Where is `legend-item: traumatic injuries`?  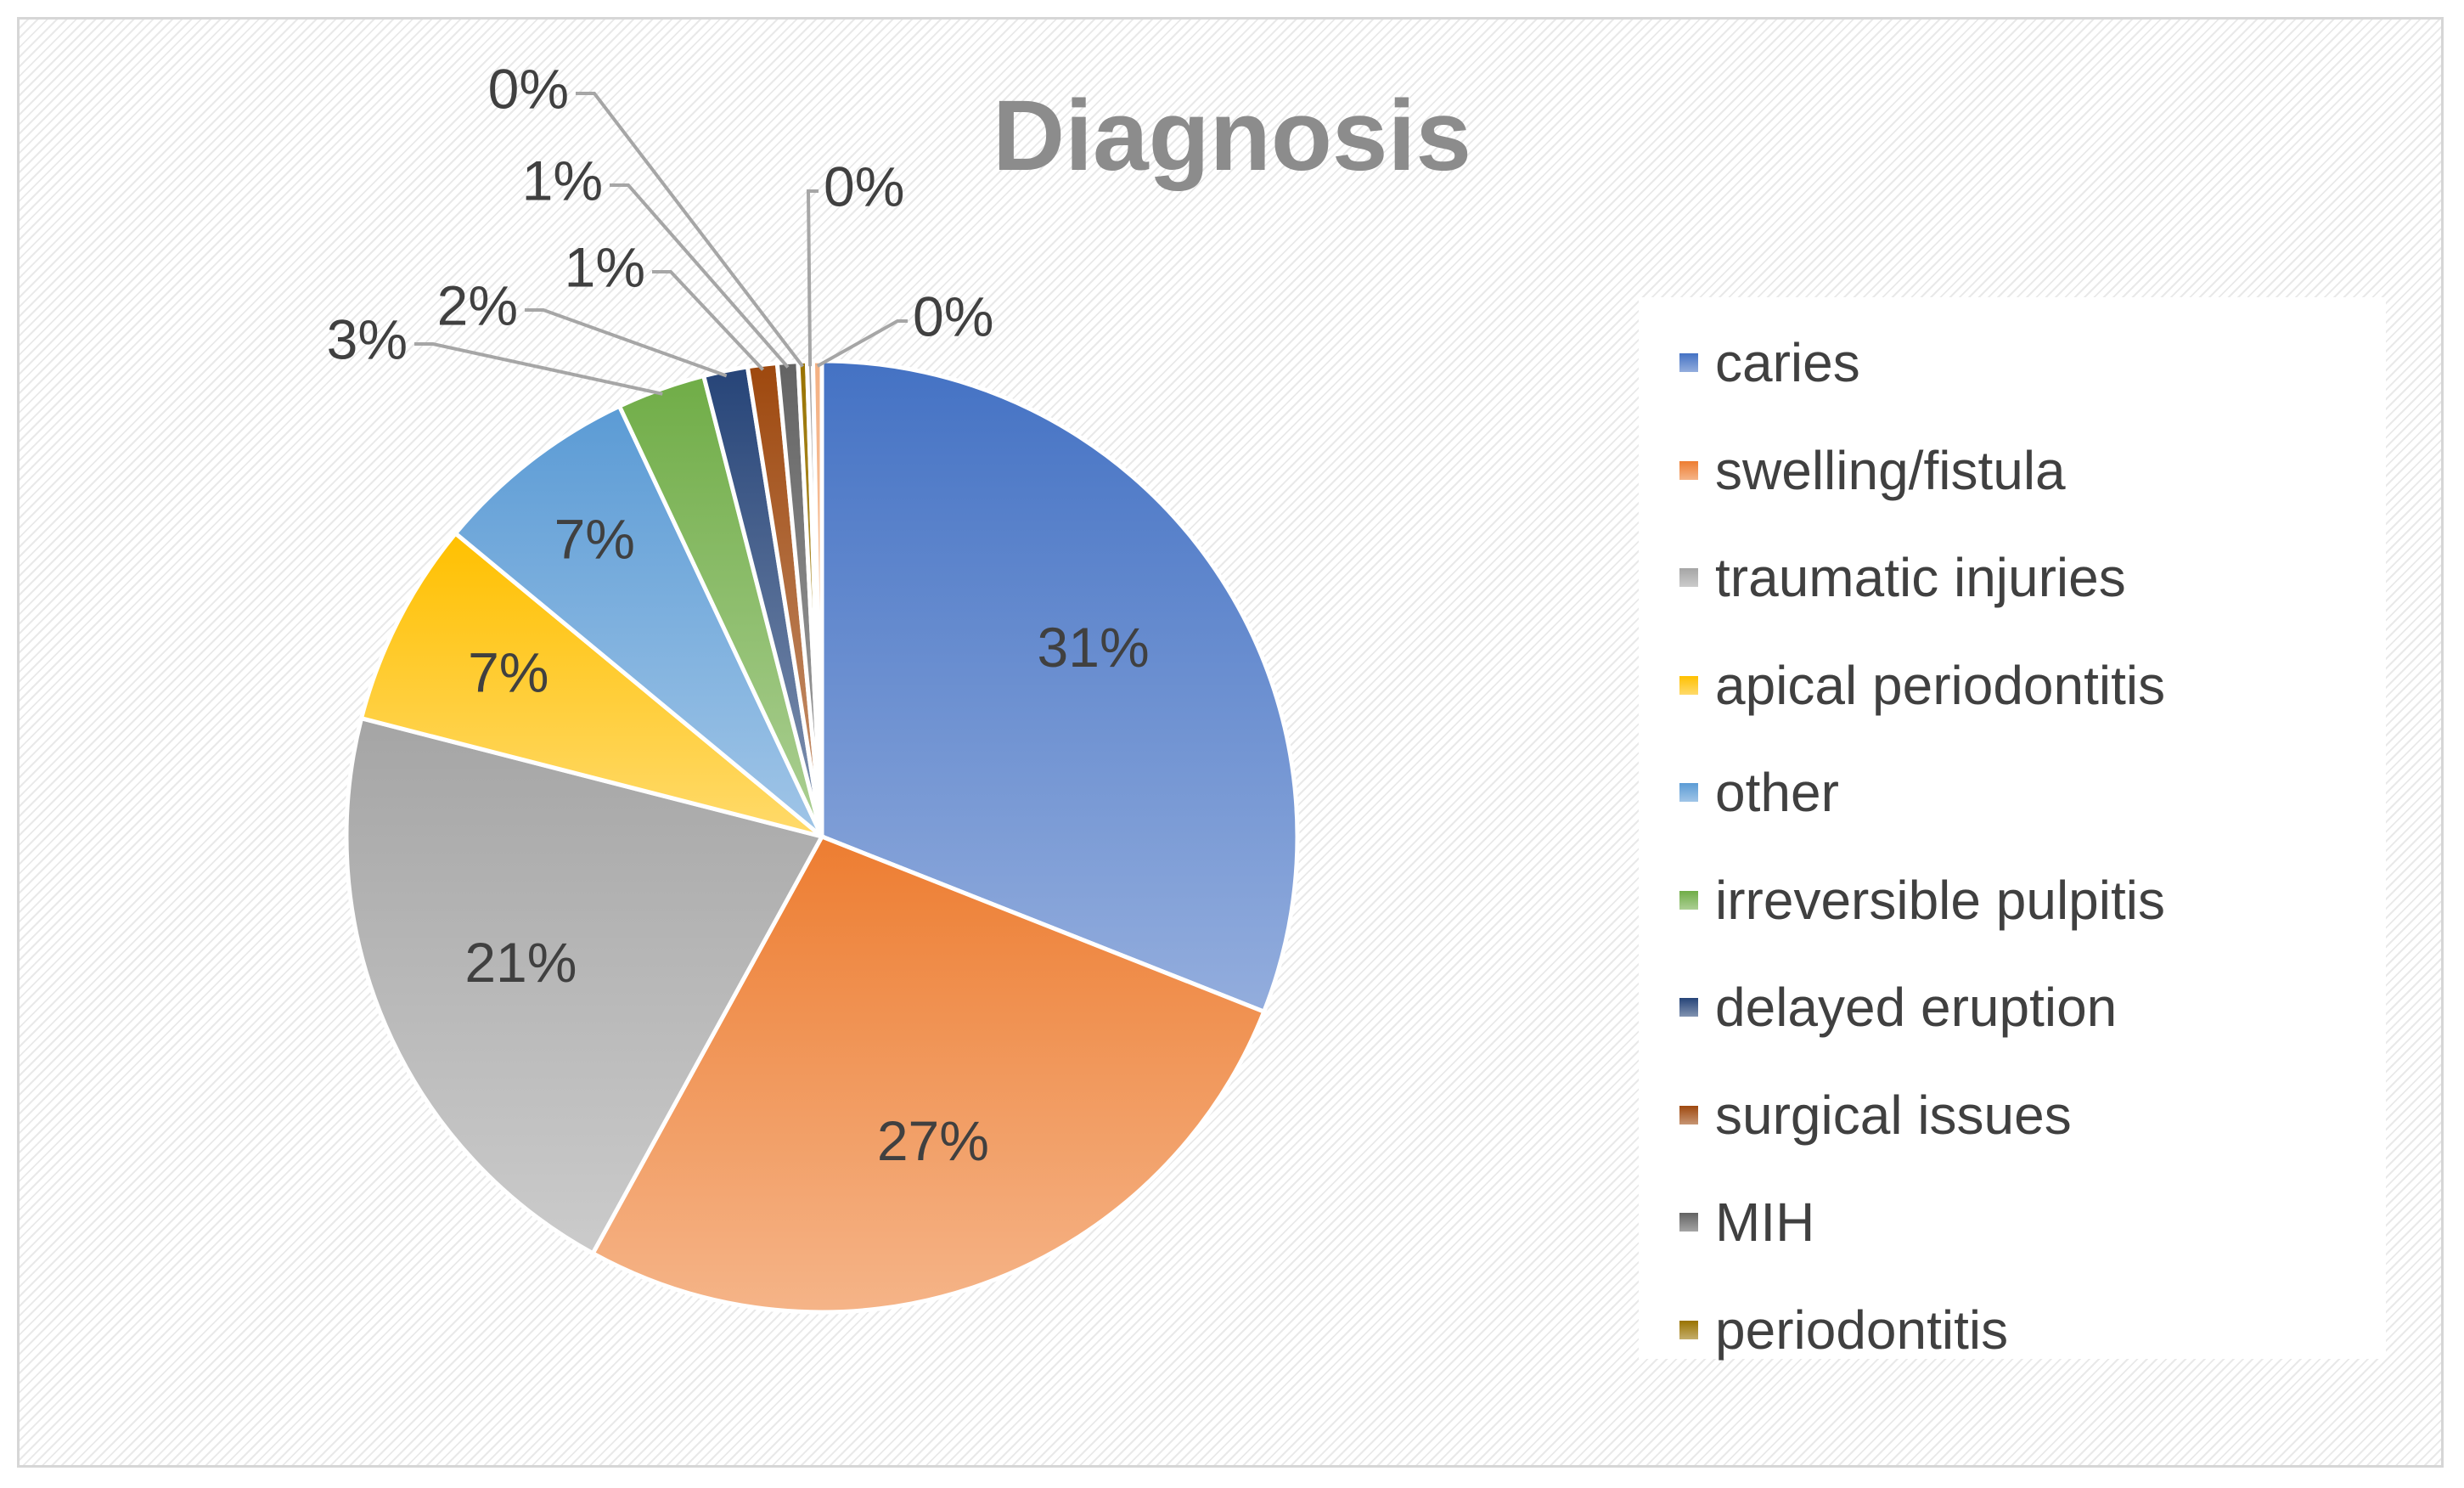 legend-item: traumatic injuries is located at coordinates (2012, 578).